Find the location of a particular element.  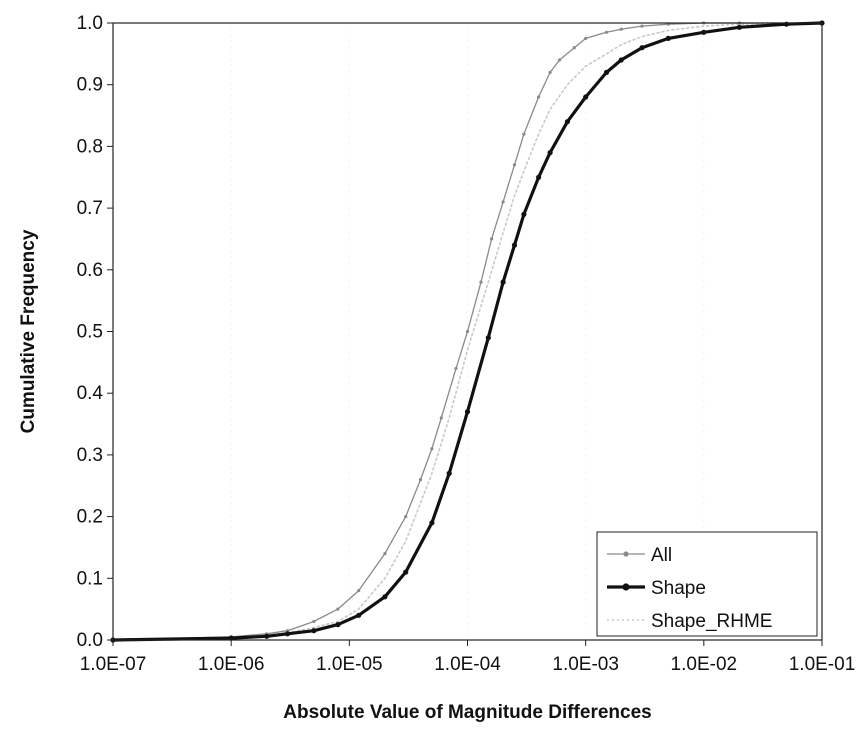

y-tick-label: 0.1 is located at coordinates (90, 578).